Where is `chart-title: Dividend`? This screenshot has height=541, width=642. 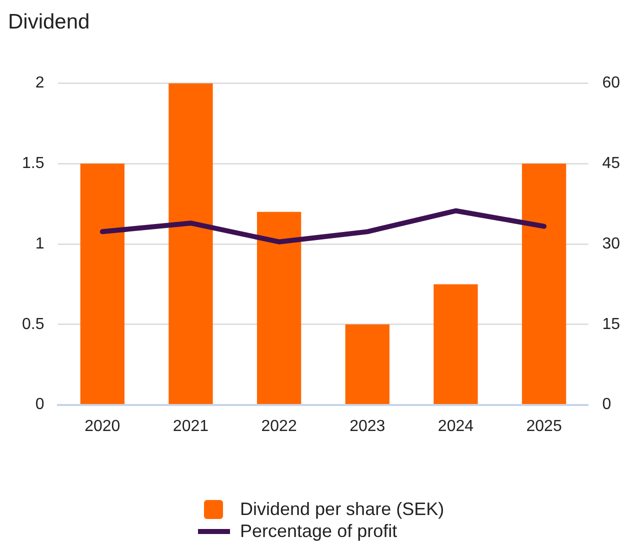
chart-title: Dividend is located at coordinates (49, 22).